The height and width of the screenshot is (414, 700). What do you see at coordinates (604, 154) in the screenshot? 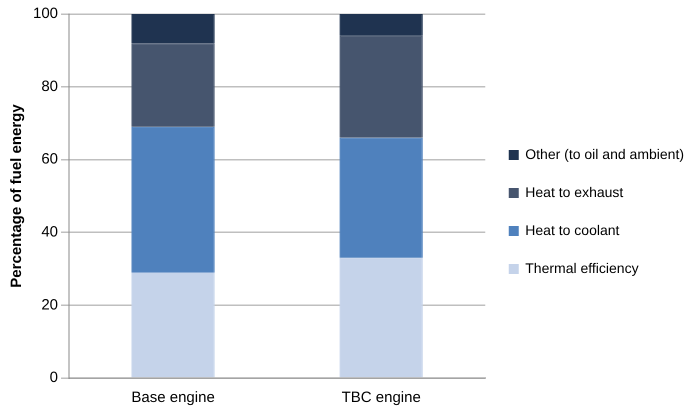
I see `legend-label: Other (to oil and ambient)` at bounding box center [604, 154].